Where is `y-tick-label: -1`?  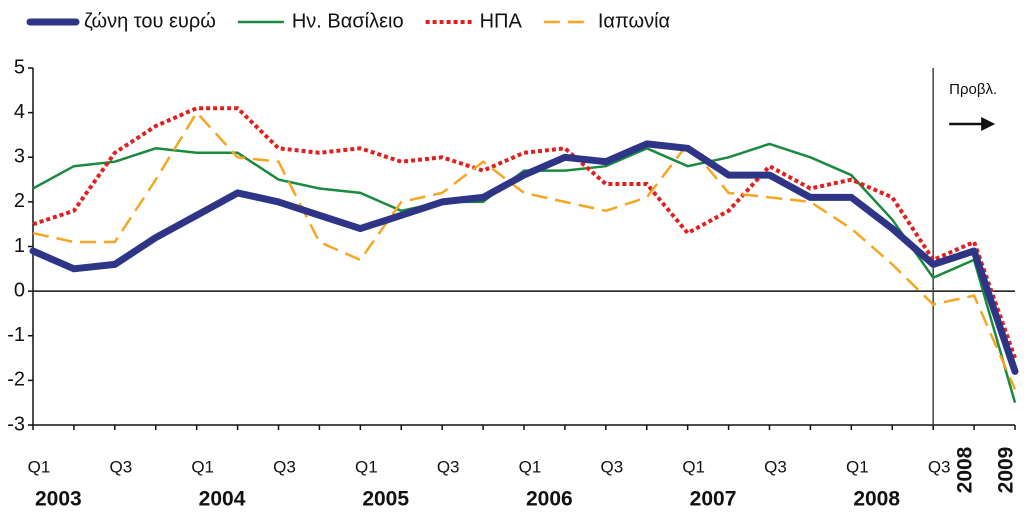
y-tick-label: -1 is located at coordinates (16, 335).